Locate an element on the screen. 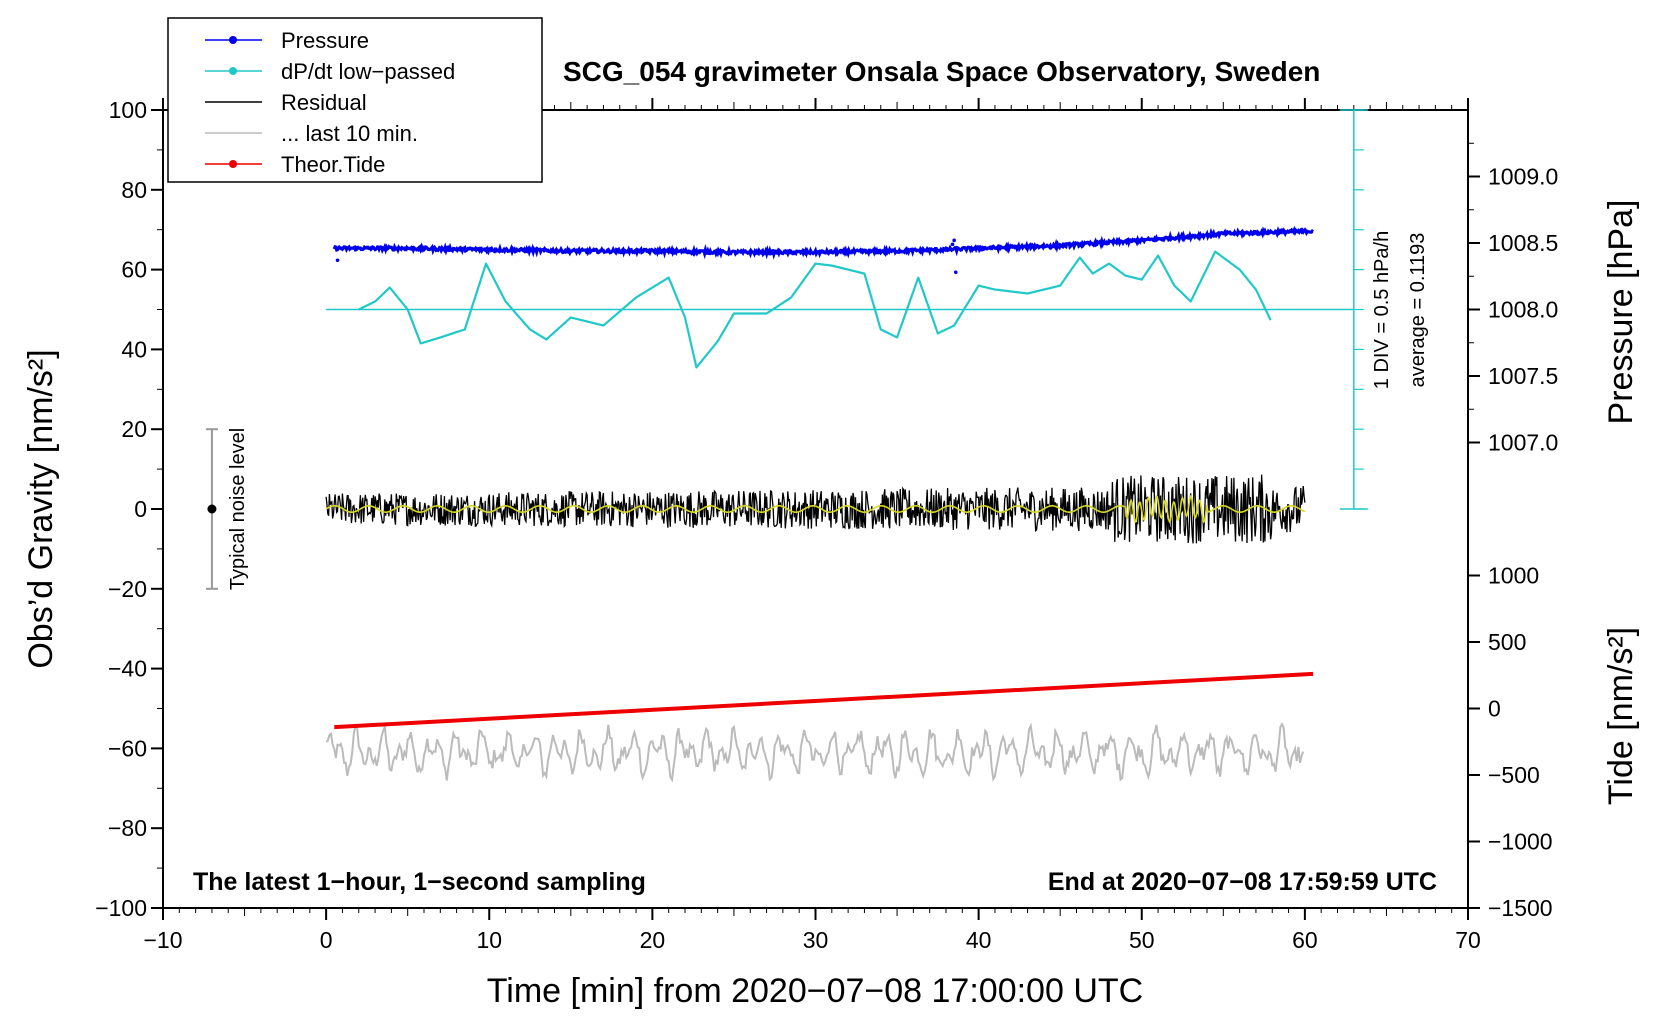  annotation-end-time: End at 2020−07−08 17:59:59 UTC is located at coordinates (1242, 882).